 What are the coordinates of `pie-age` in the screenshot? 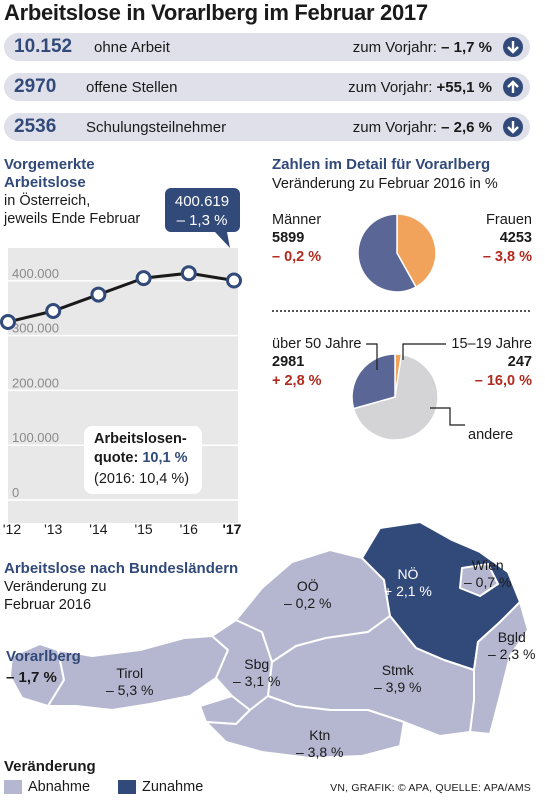 It's located at (395, 397).